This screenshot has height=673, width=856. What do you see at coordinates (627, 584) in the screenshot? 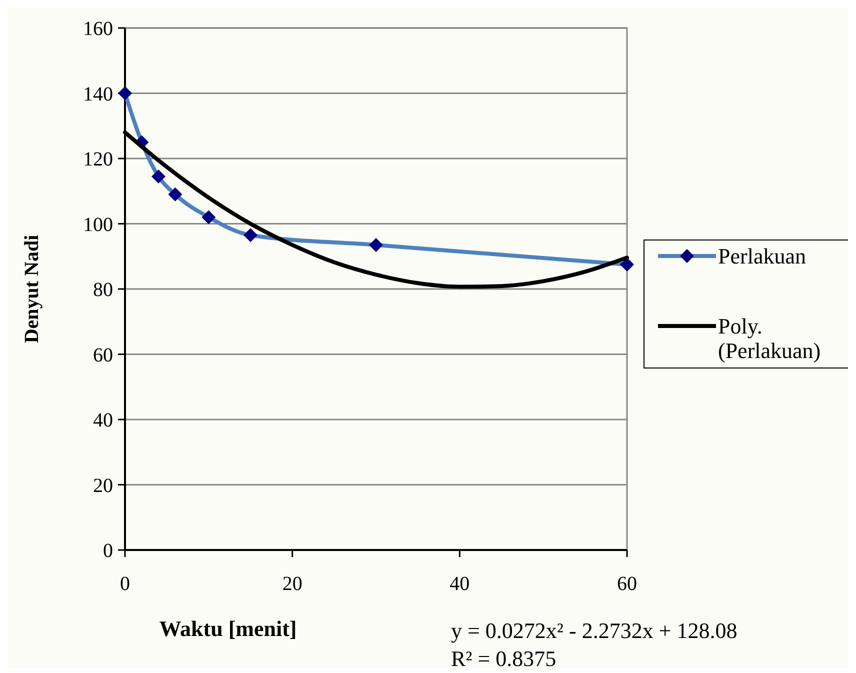
I see `x-tick-label: 60` at bounding box center [627, 584].